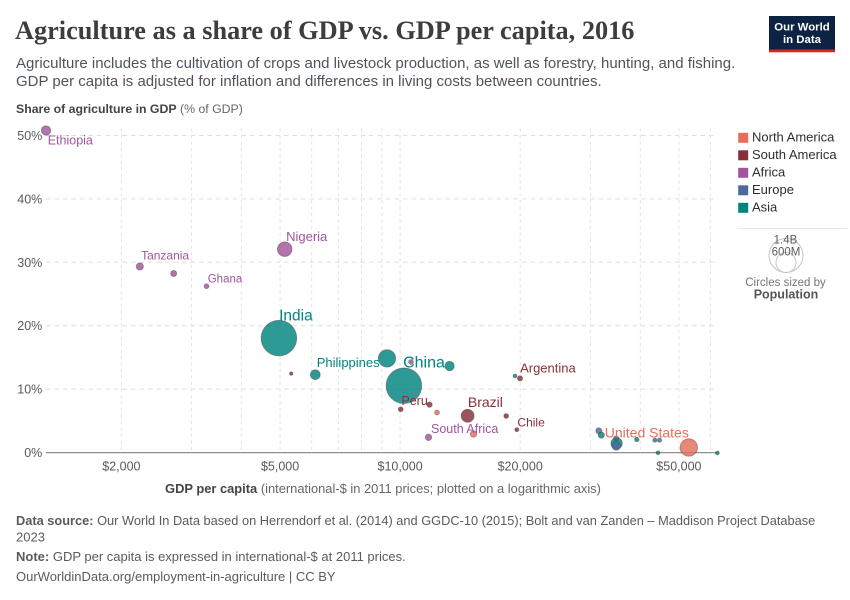 This screenshot has height=600, width=850. What do you see at coordinates (400, 467) in the screenshot?
I see `svg-text: $10,000` at bounding box center [400, 467].